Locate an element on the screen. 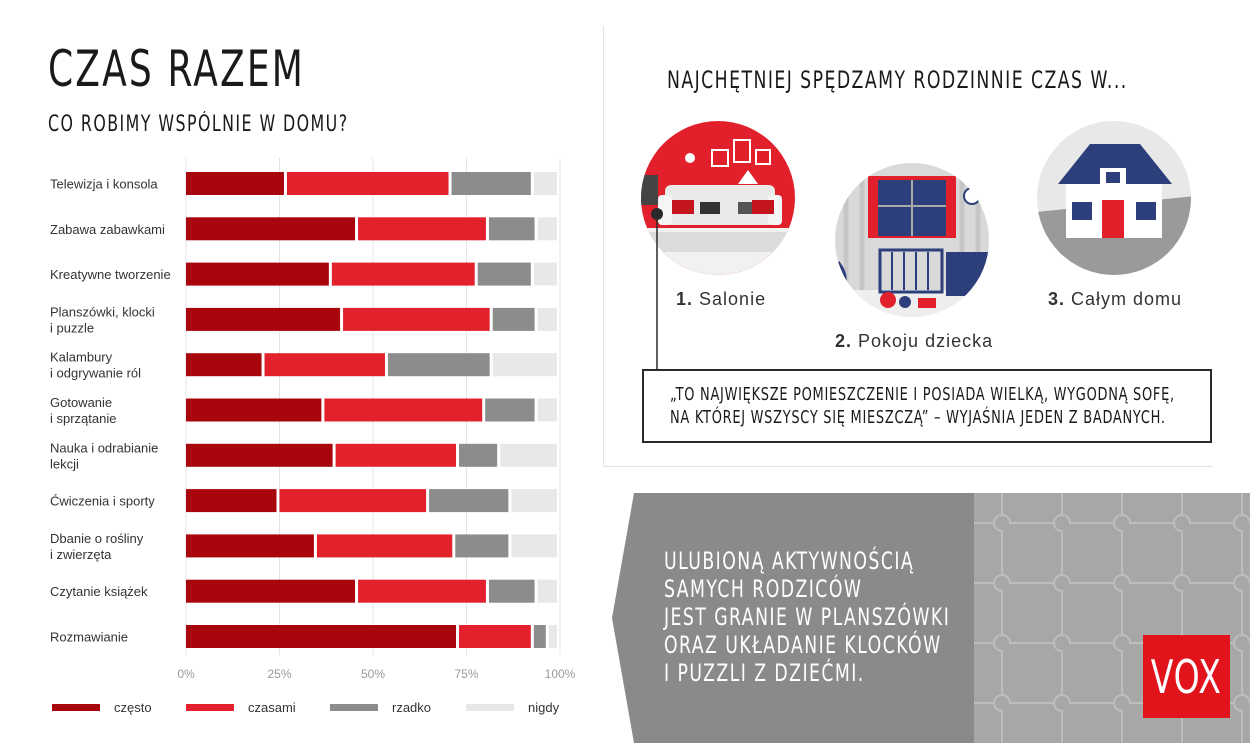  place-name: Salonie is located at coordinates (733, 299).